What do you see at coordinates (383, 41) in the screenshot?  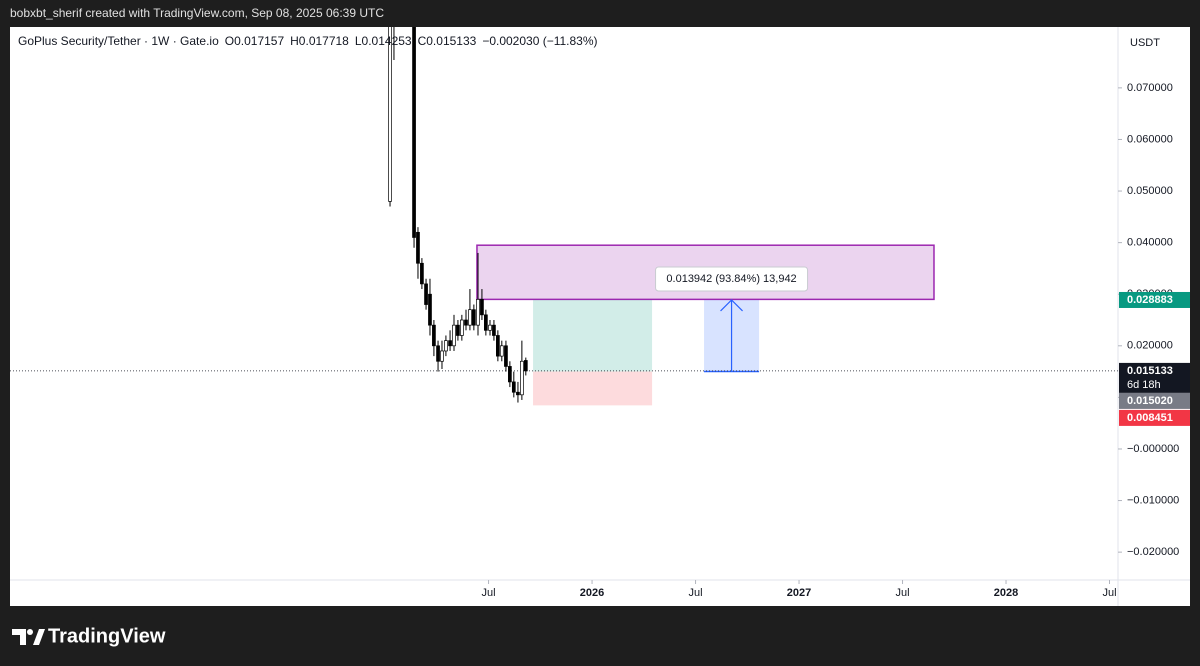 I see `low: L0.014253` at bounding box center [383, 41].